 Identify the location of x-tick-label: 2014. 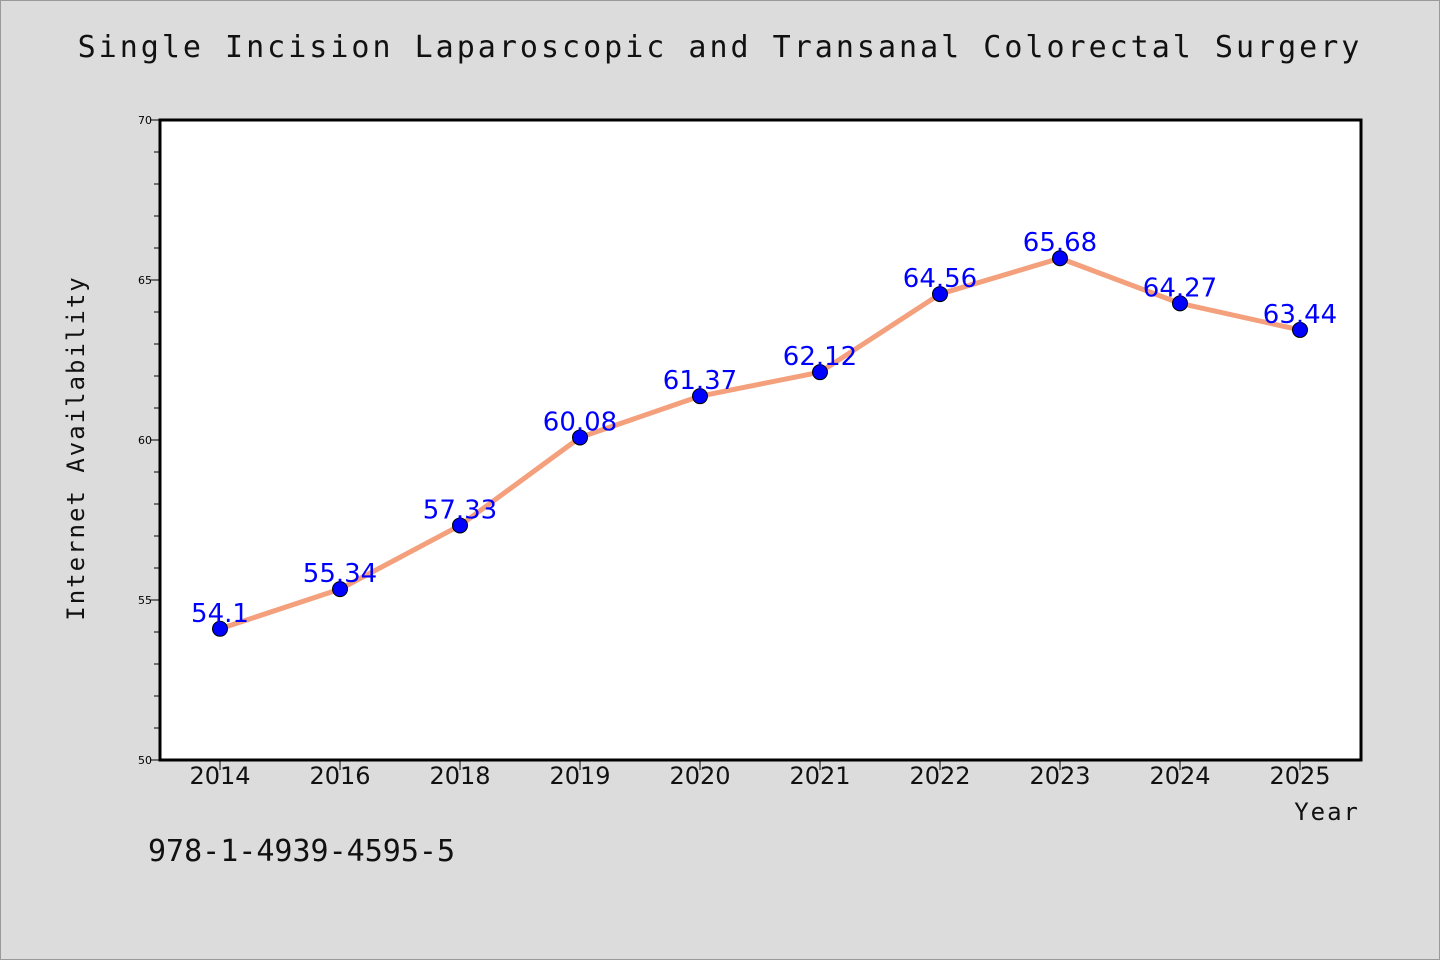
(219, 776).